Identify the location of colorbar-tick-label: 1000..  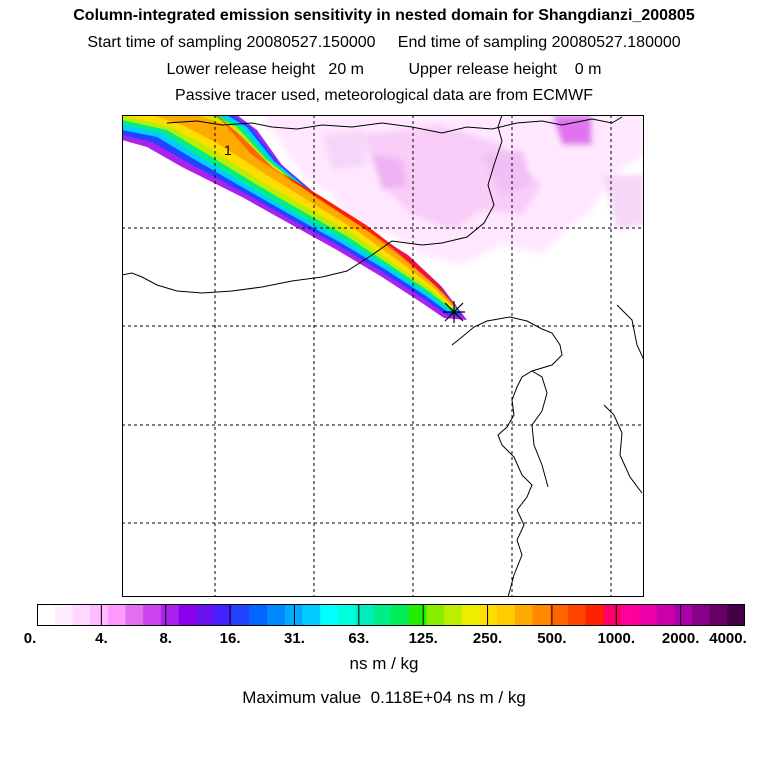
(616, 638).